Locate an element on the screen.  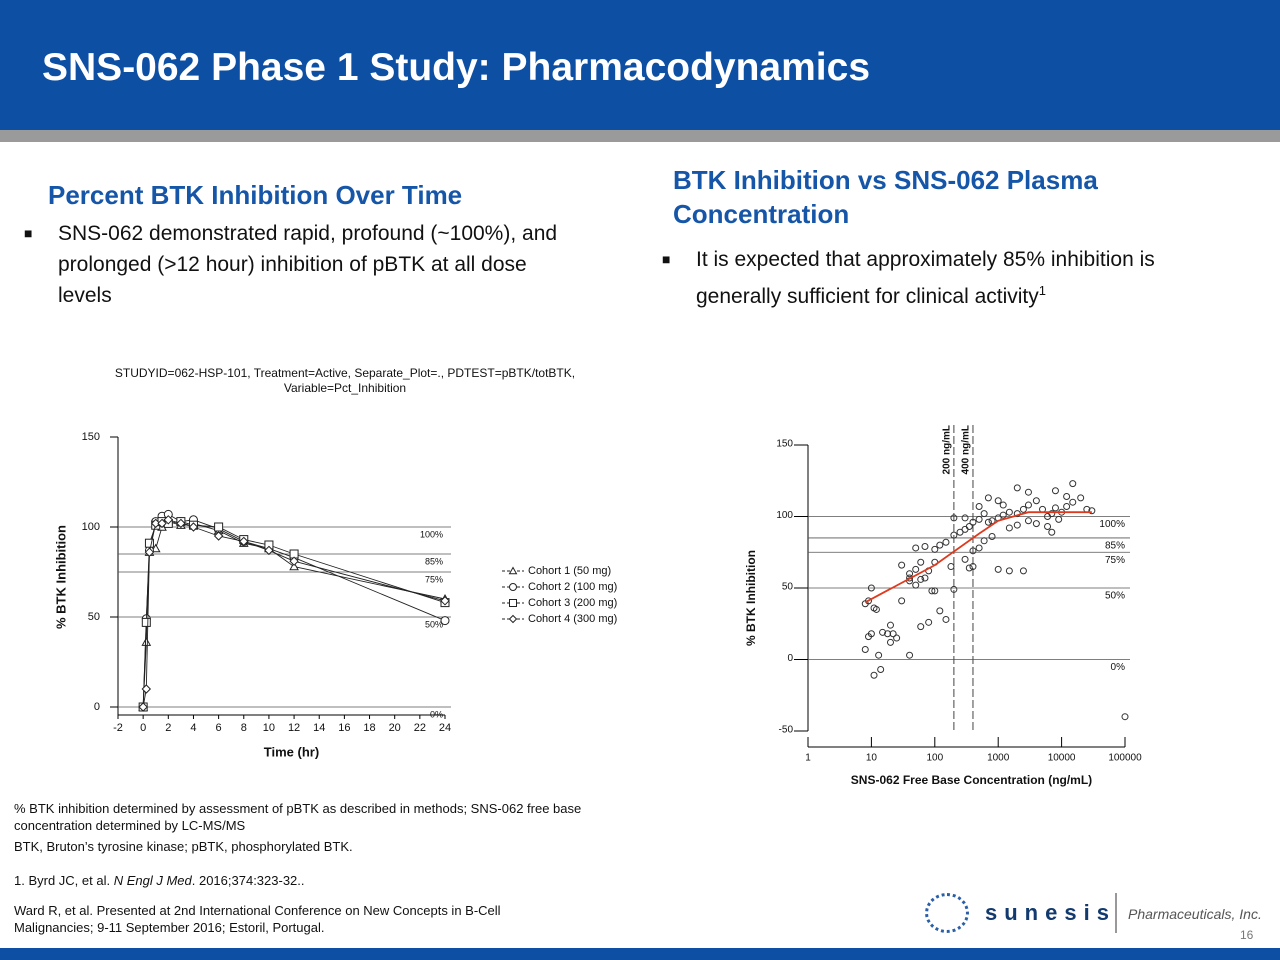
x-tick-label: 22 is located at coordinates (420, 728).